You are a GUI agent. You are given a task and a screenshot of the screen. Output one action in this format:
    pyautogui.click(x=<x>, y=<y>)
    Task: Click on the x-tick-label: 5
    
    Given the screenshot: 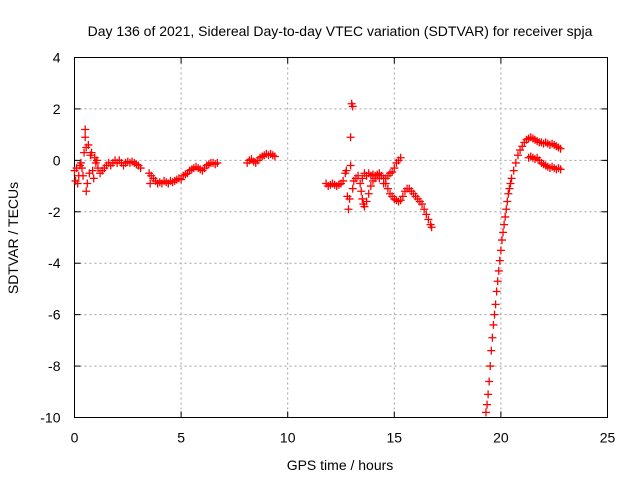 What is the action you would take?
    pyautogui.click(x=181, y=438)
    